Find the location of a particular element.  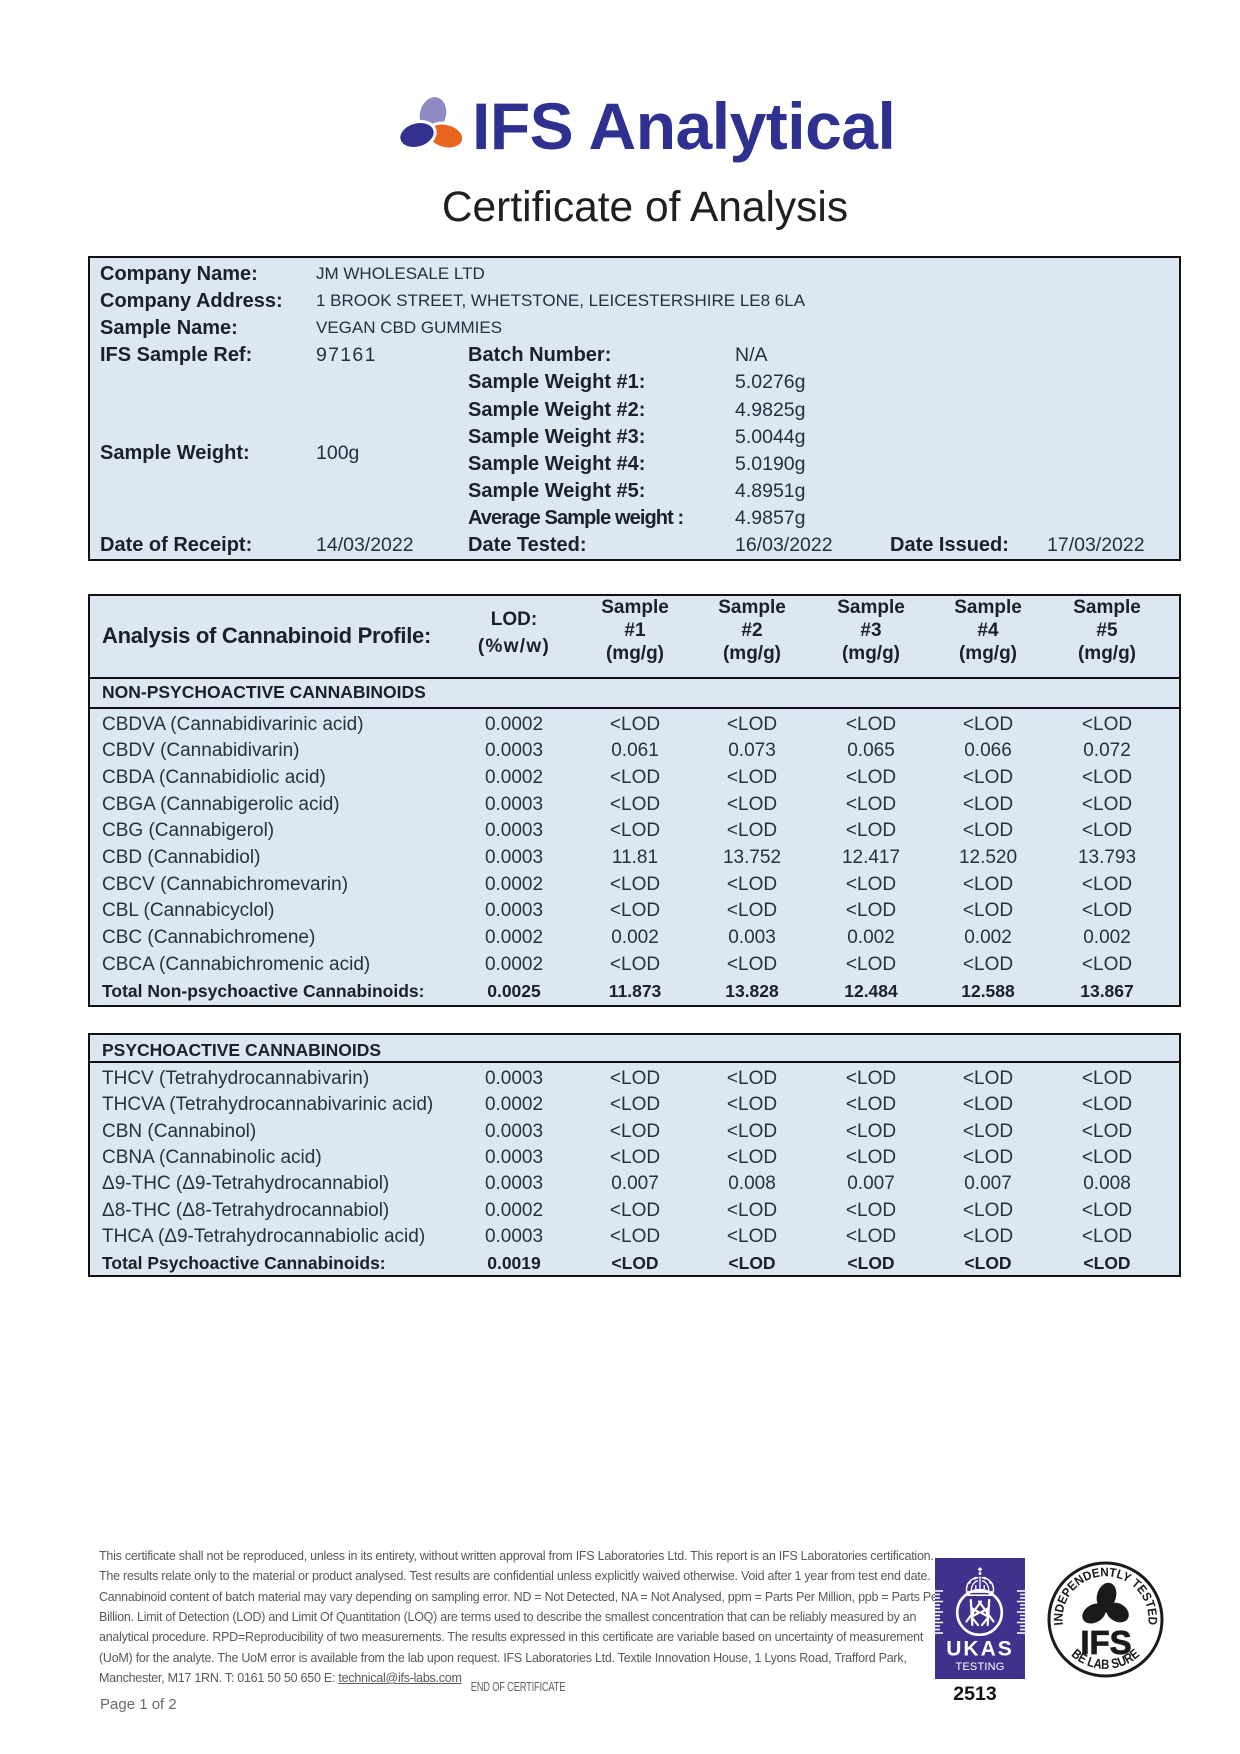

svg-text: TESTING is located at coordinates (979, 1667).